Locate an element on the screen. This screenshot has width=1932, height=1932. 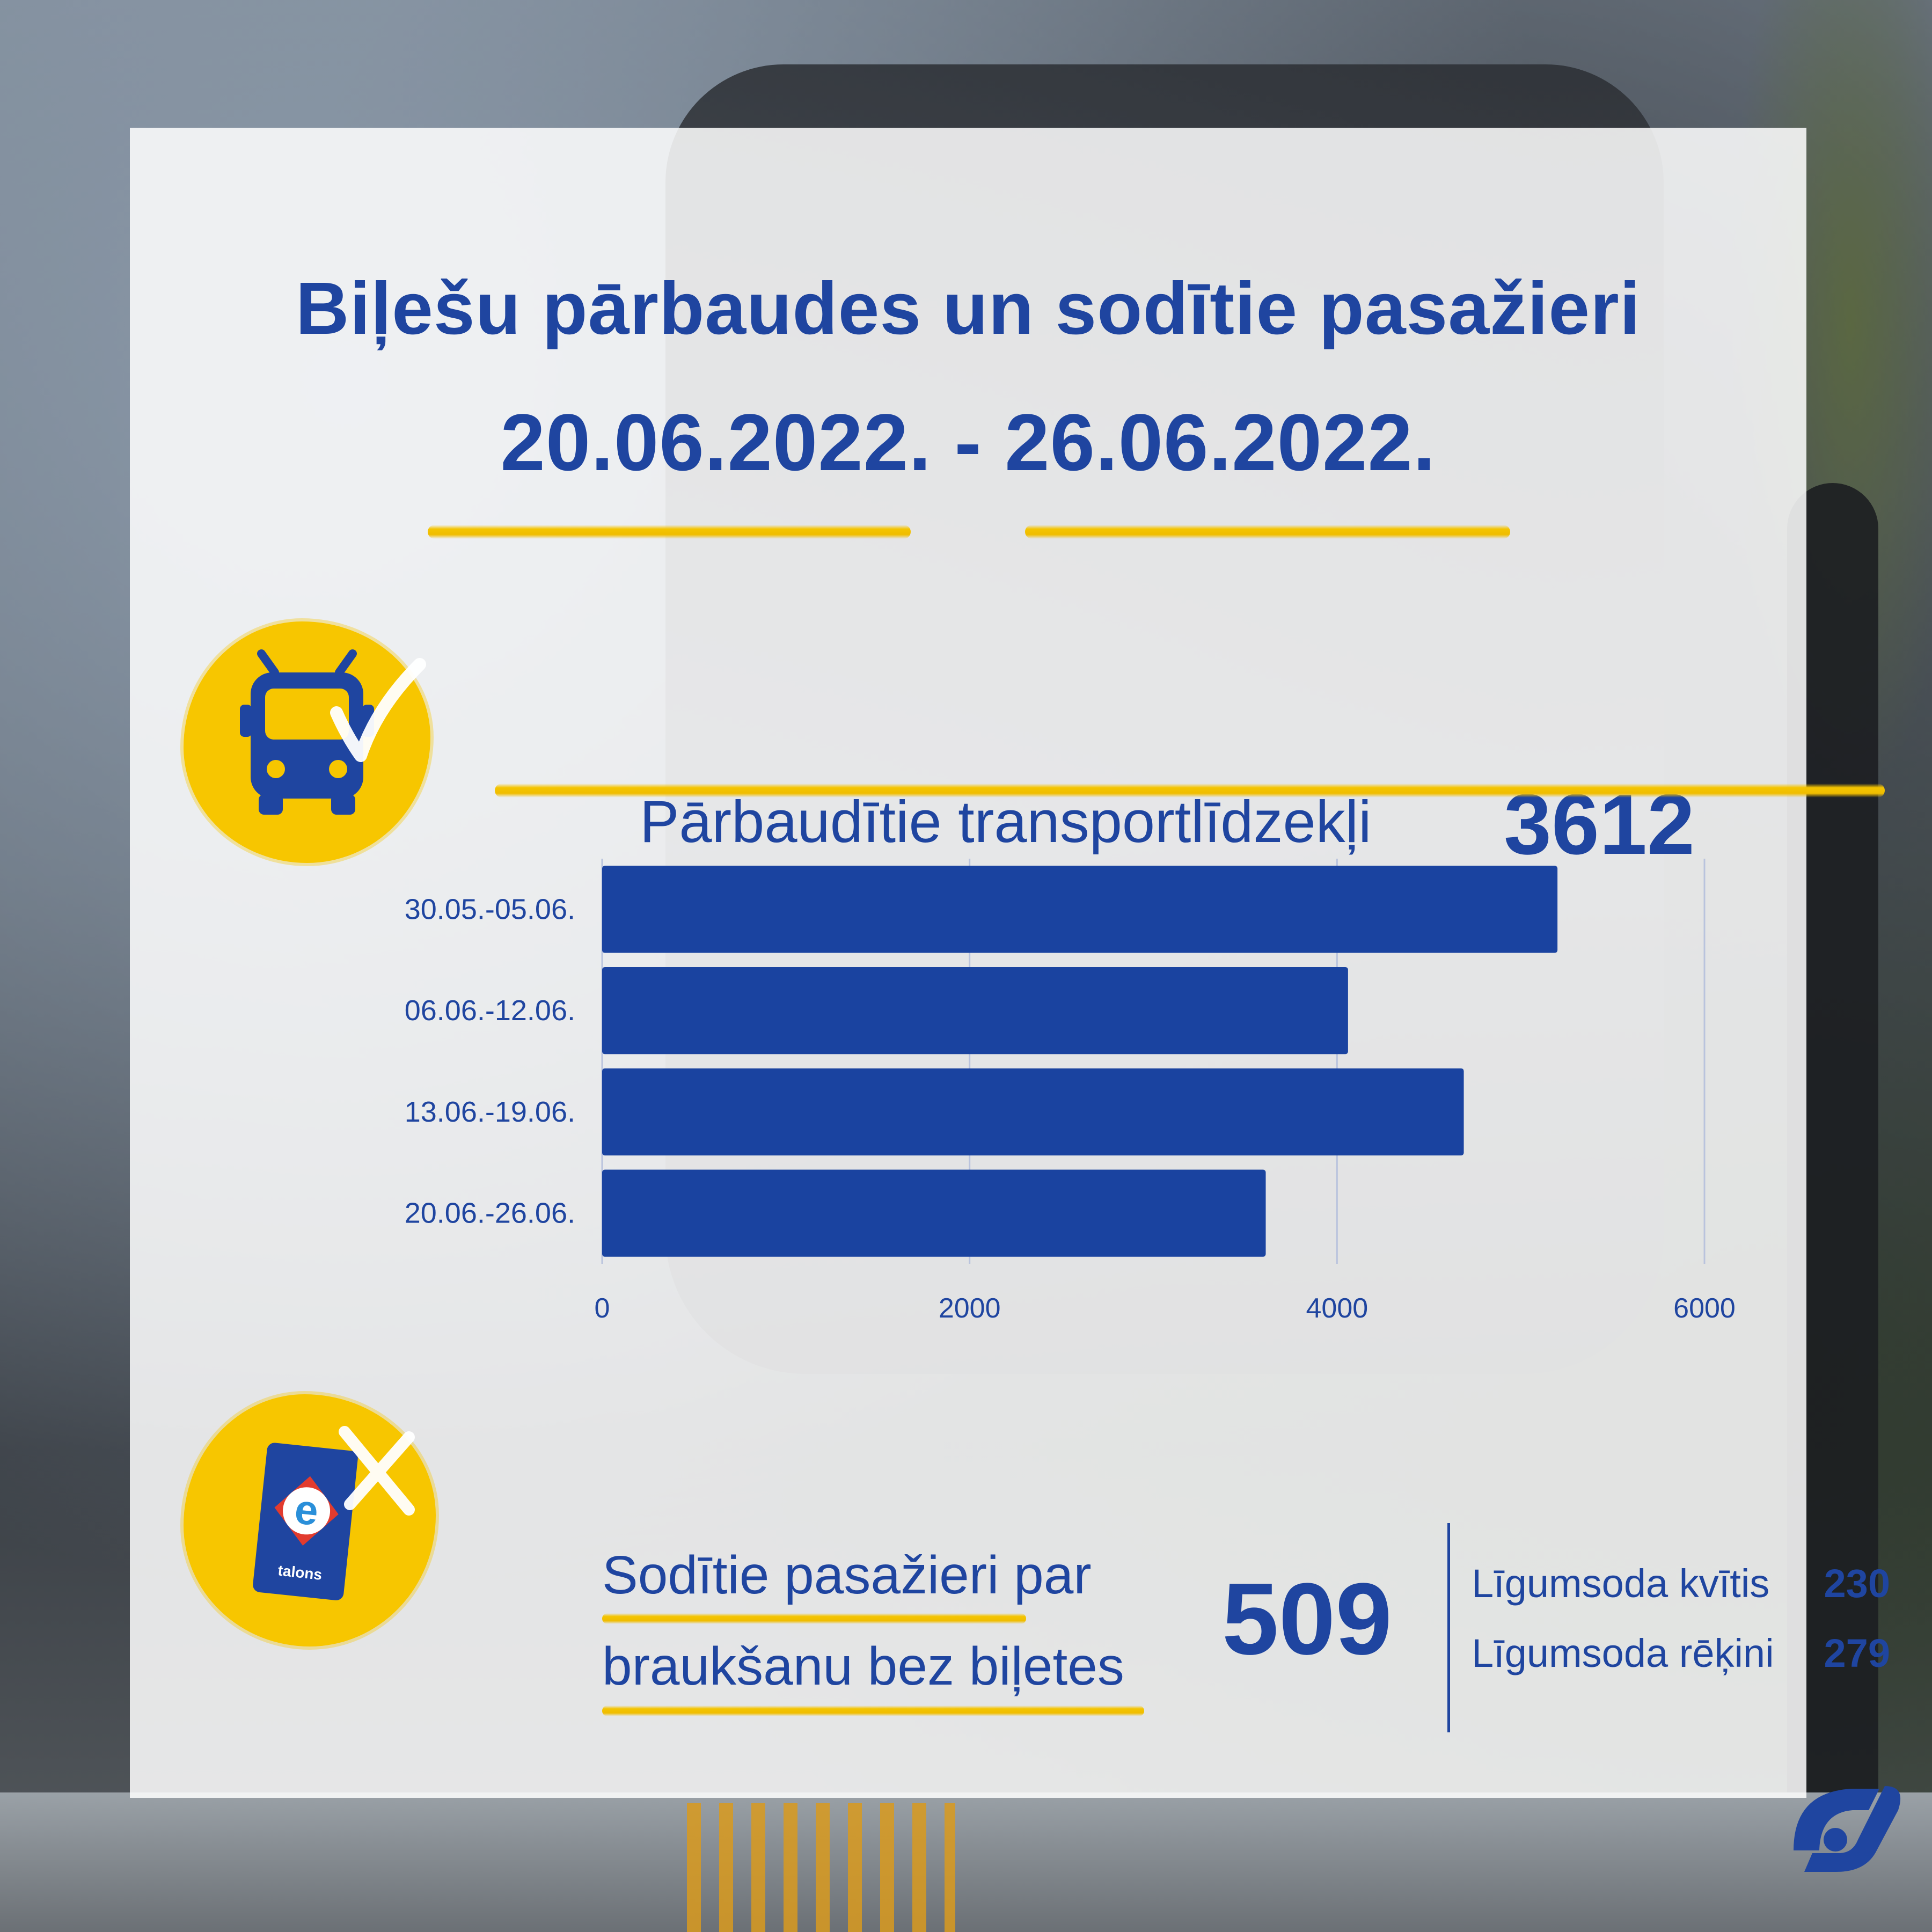
page-title: Biļešu pārbaudes un sodītie pasažieri is located at coordinates (968, 308).